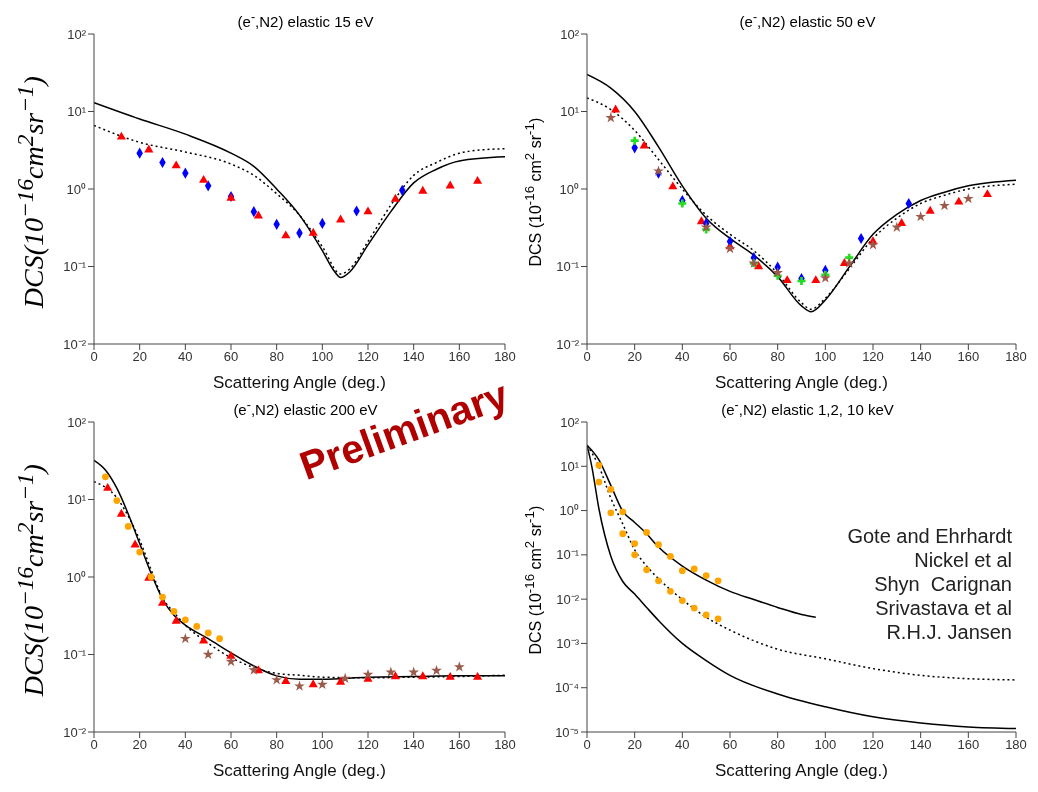 This screenshot has width=1038, height=792. I want to click on y-tick-label: 10⁻⁴, so click(566, 688).